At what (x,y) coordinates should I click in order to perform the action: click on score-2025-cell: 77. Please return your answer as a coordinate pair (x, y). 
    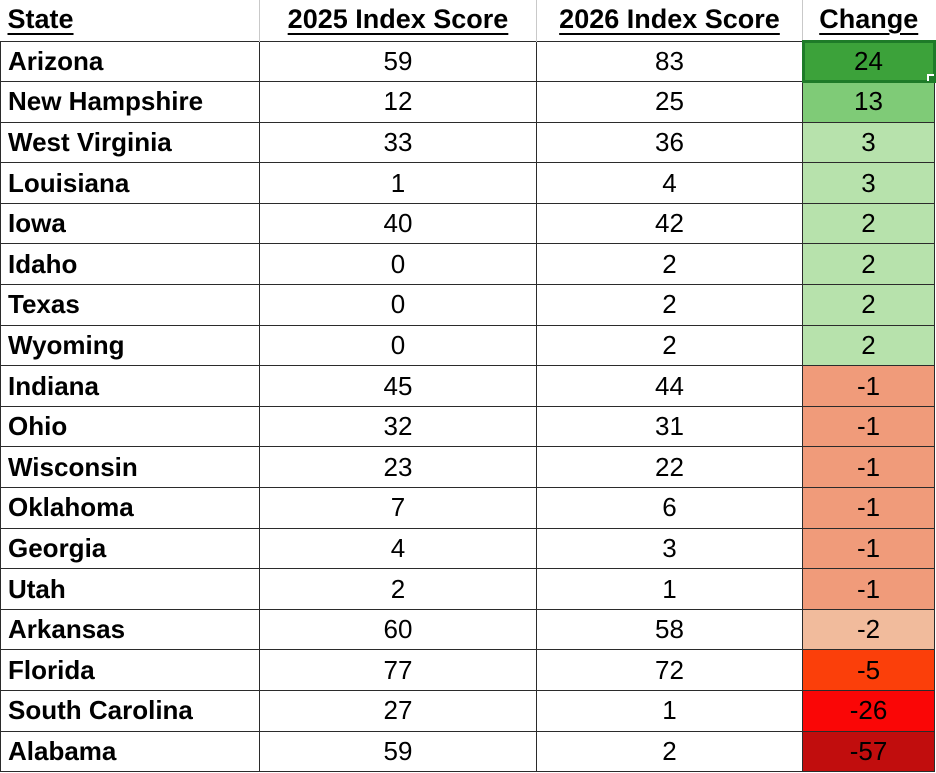
    Looking at the image, I should click on (398, 670).